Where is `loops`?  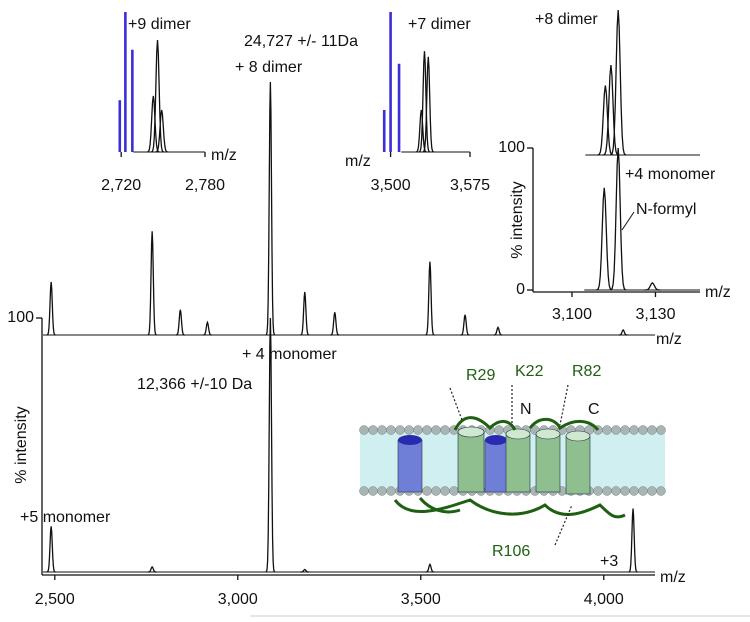 loops is located at coordinates (509, 467).